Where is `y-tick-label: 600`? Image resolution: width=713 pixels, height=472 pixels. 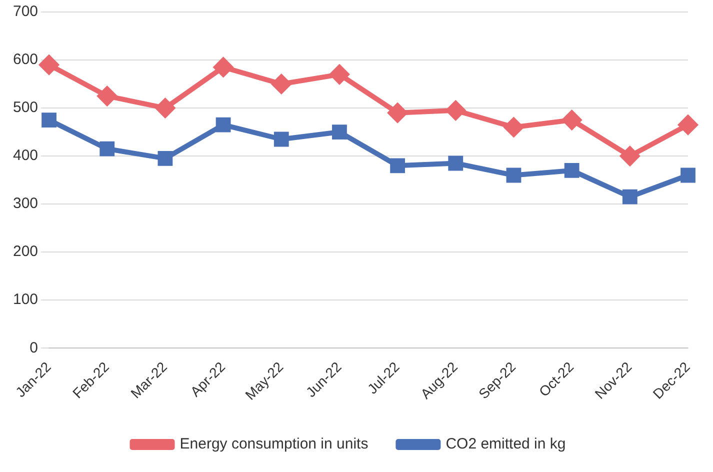 y-tick-label: 600 is located at coordinates (25, 59).